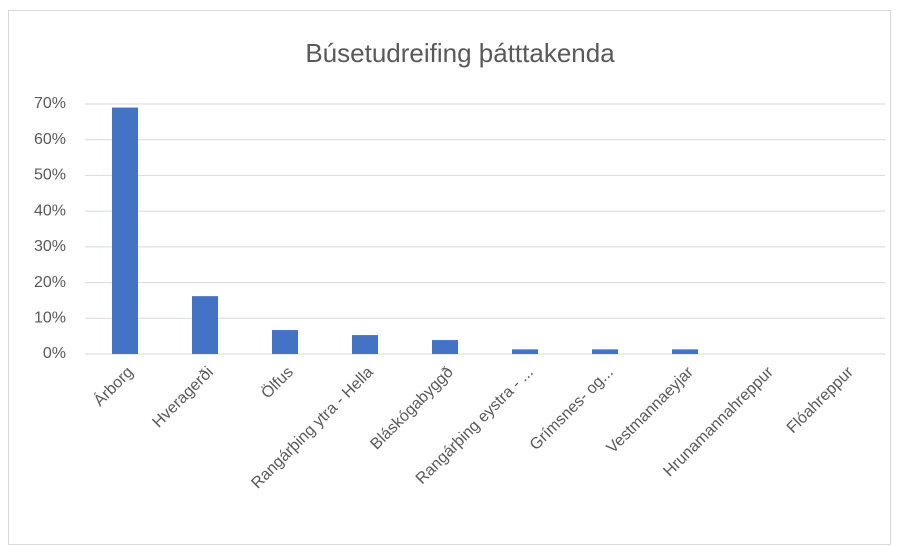 This screenshot has width=900, height=546. I want to click on y-tick-label: 10%, so click(50, 318).